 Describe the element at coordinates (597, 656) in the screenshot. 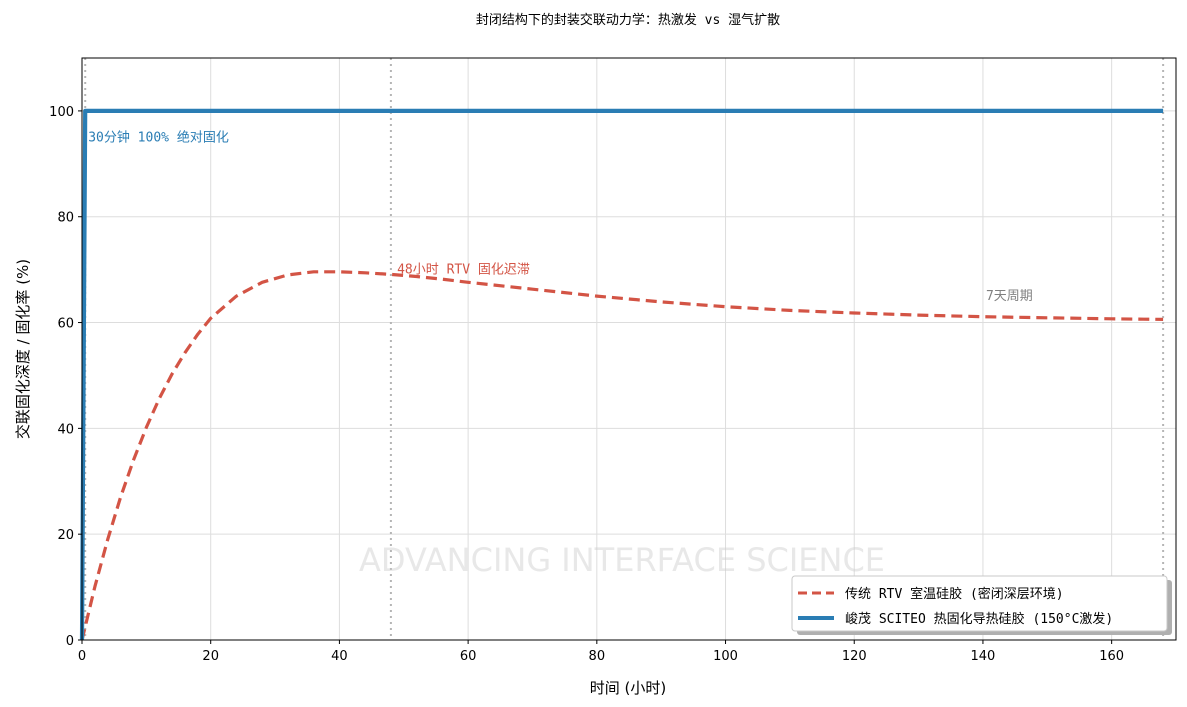

I see `x-tick-label: 80` at that location.